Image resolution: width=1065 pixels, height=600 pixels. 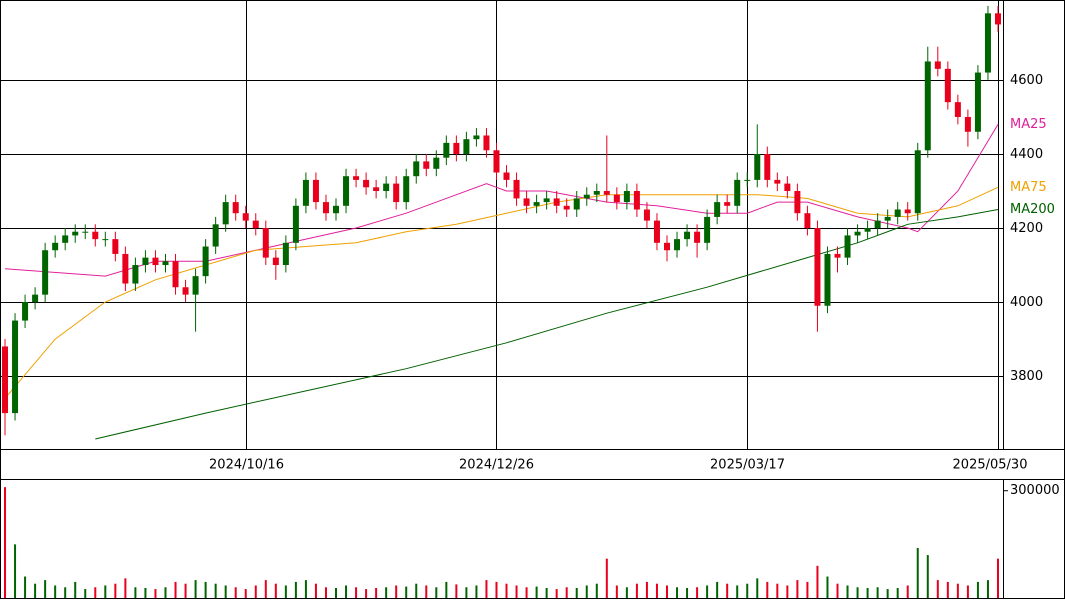 I want to click on legend-label: MA25, so click(x=1028, y=124).